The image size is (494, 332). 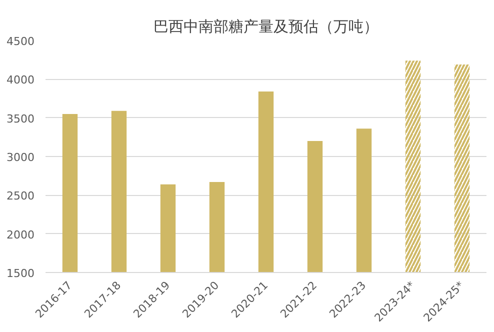 I want to click on chart-title: 巴西中南部糖产量及预估（万吨）, so click(x=266, y=27).